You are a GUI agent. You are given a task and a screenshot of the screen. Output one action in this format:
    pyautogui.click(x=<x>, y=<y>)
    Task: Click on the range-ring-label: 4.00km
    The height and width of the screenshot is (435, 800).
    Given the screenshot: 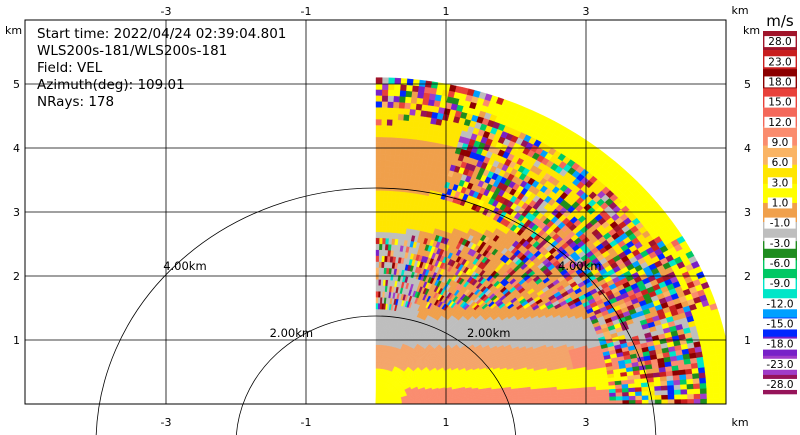 What is the action you would take?
    pyautogui.click(x=579, y=266)
    